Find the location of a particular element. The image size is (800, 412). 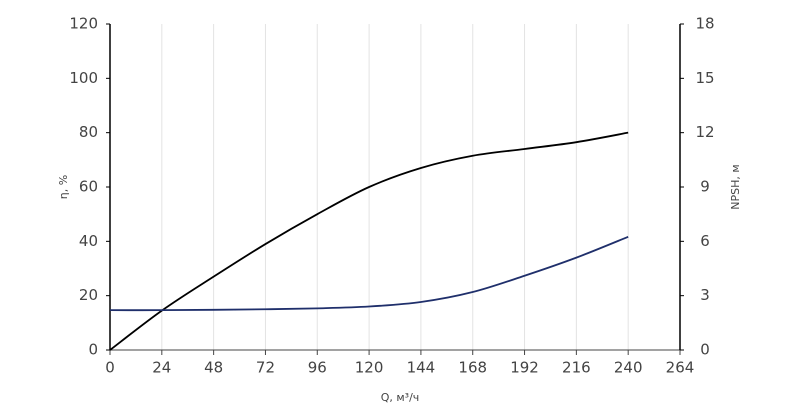

y2-tick-label: 9 is located at coordinates (705, 187).